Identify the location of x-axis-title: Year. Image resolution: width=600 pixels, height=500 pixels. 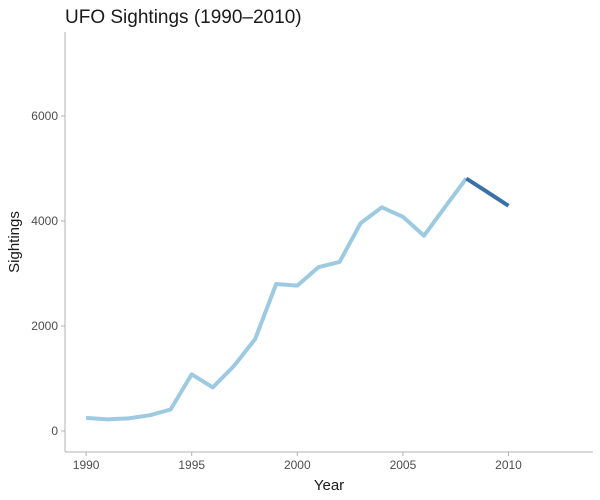
(329, 485).